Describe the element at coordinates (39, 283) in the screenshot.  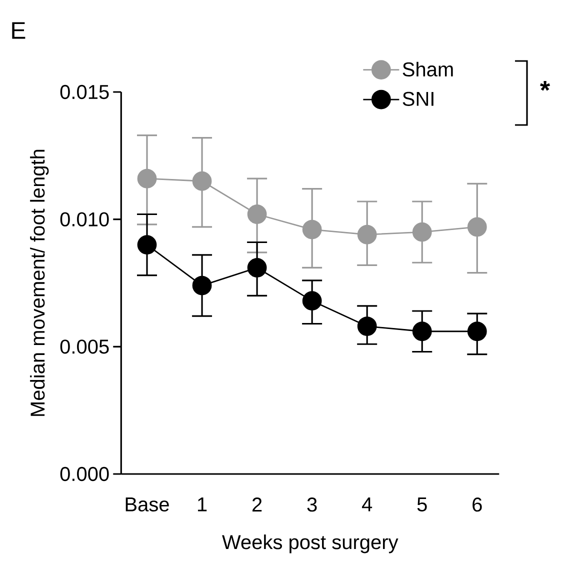
I see `y-axis-title: Median movement/ foot length` at that location.